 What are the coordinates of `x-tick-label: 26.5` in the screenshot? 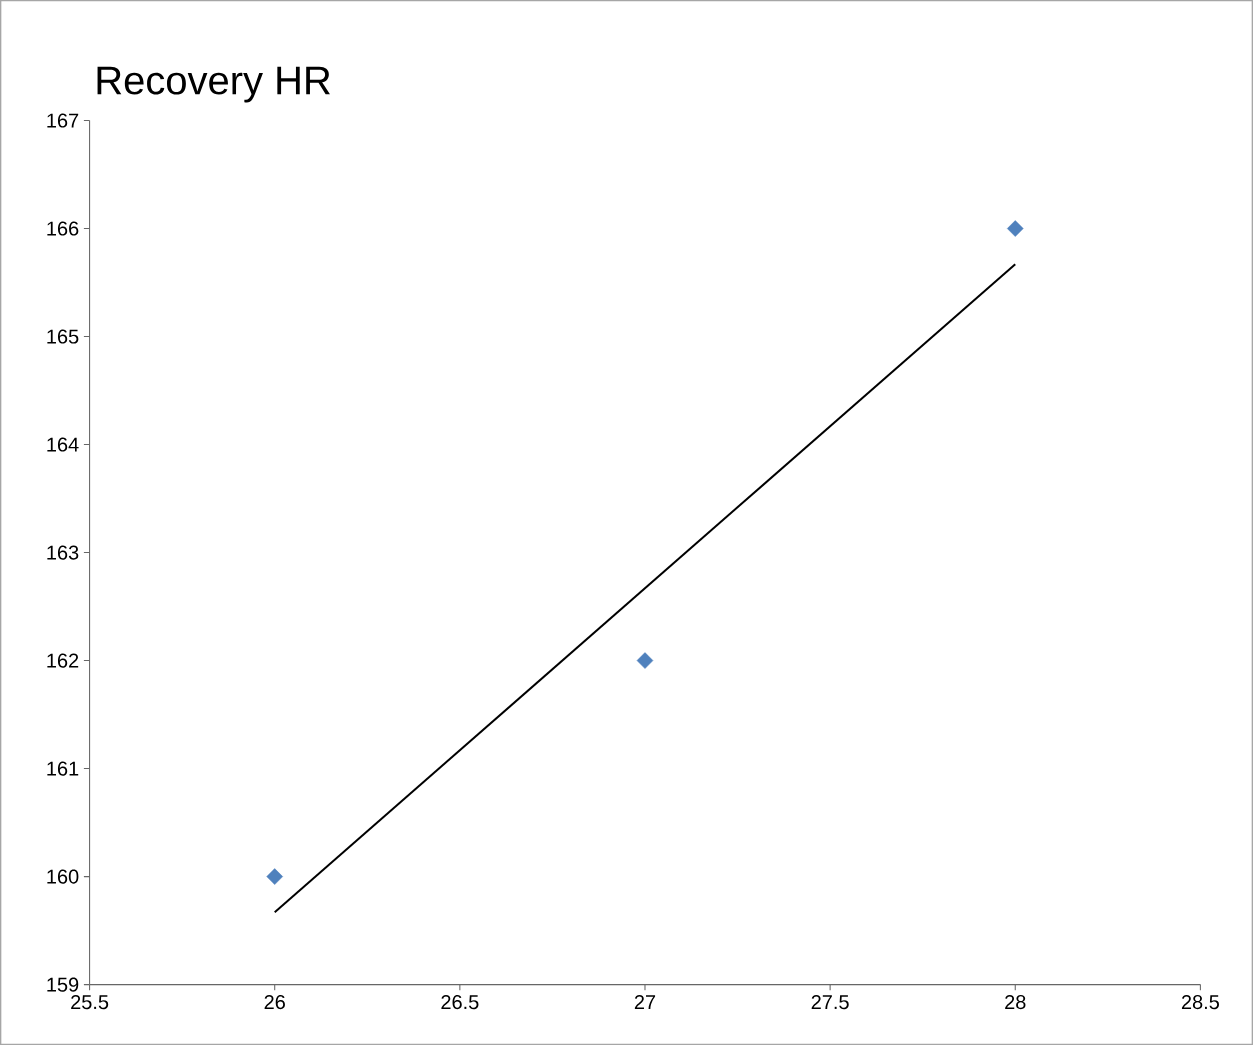 It's located at (460, 1002).